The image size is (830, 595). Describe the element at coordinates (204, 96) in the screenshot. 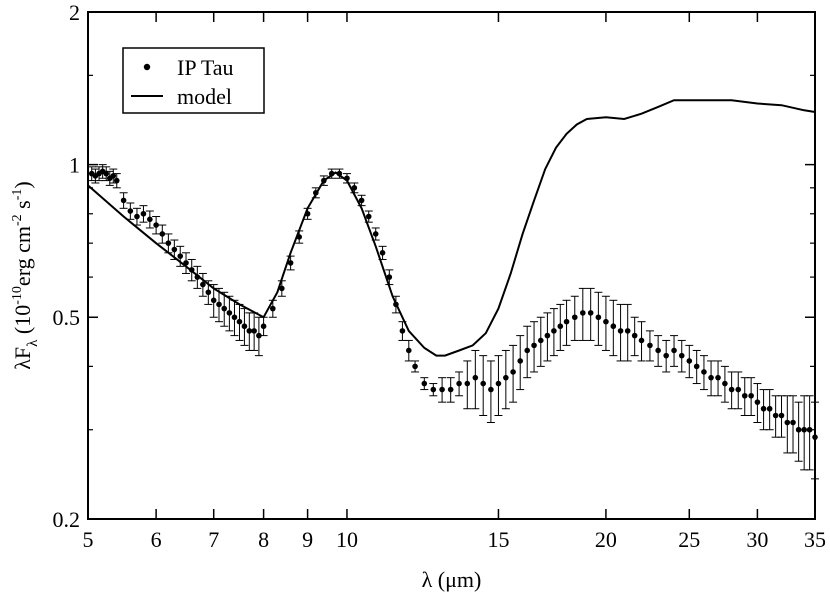

I see `legend-label-model: model` at that location.